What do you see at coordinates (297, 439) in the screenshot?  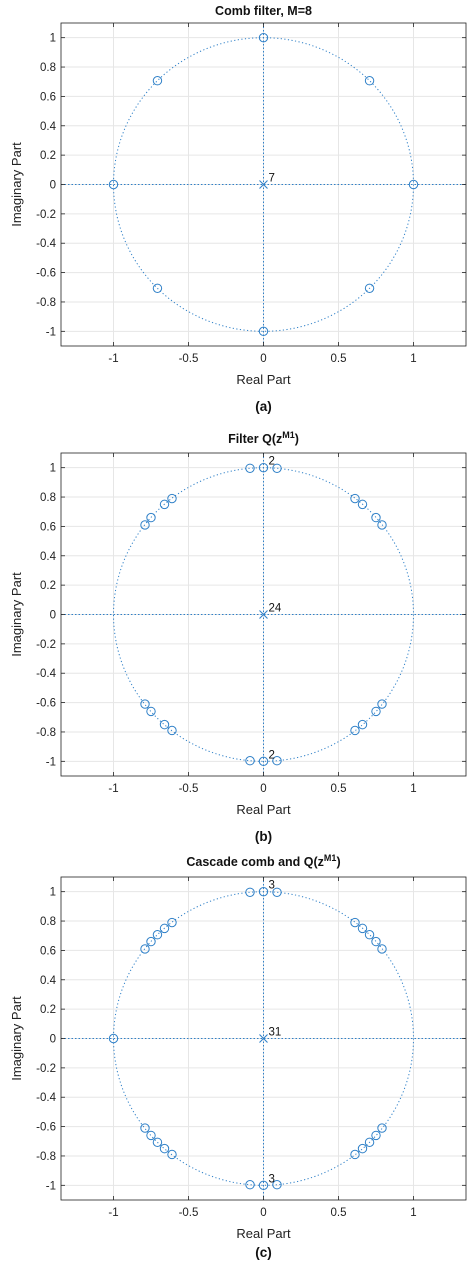 I see `chart-title-suffix: )` at bounding box center [297, 439].